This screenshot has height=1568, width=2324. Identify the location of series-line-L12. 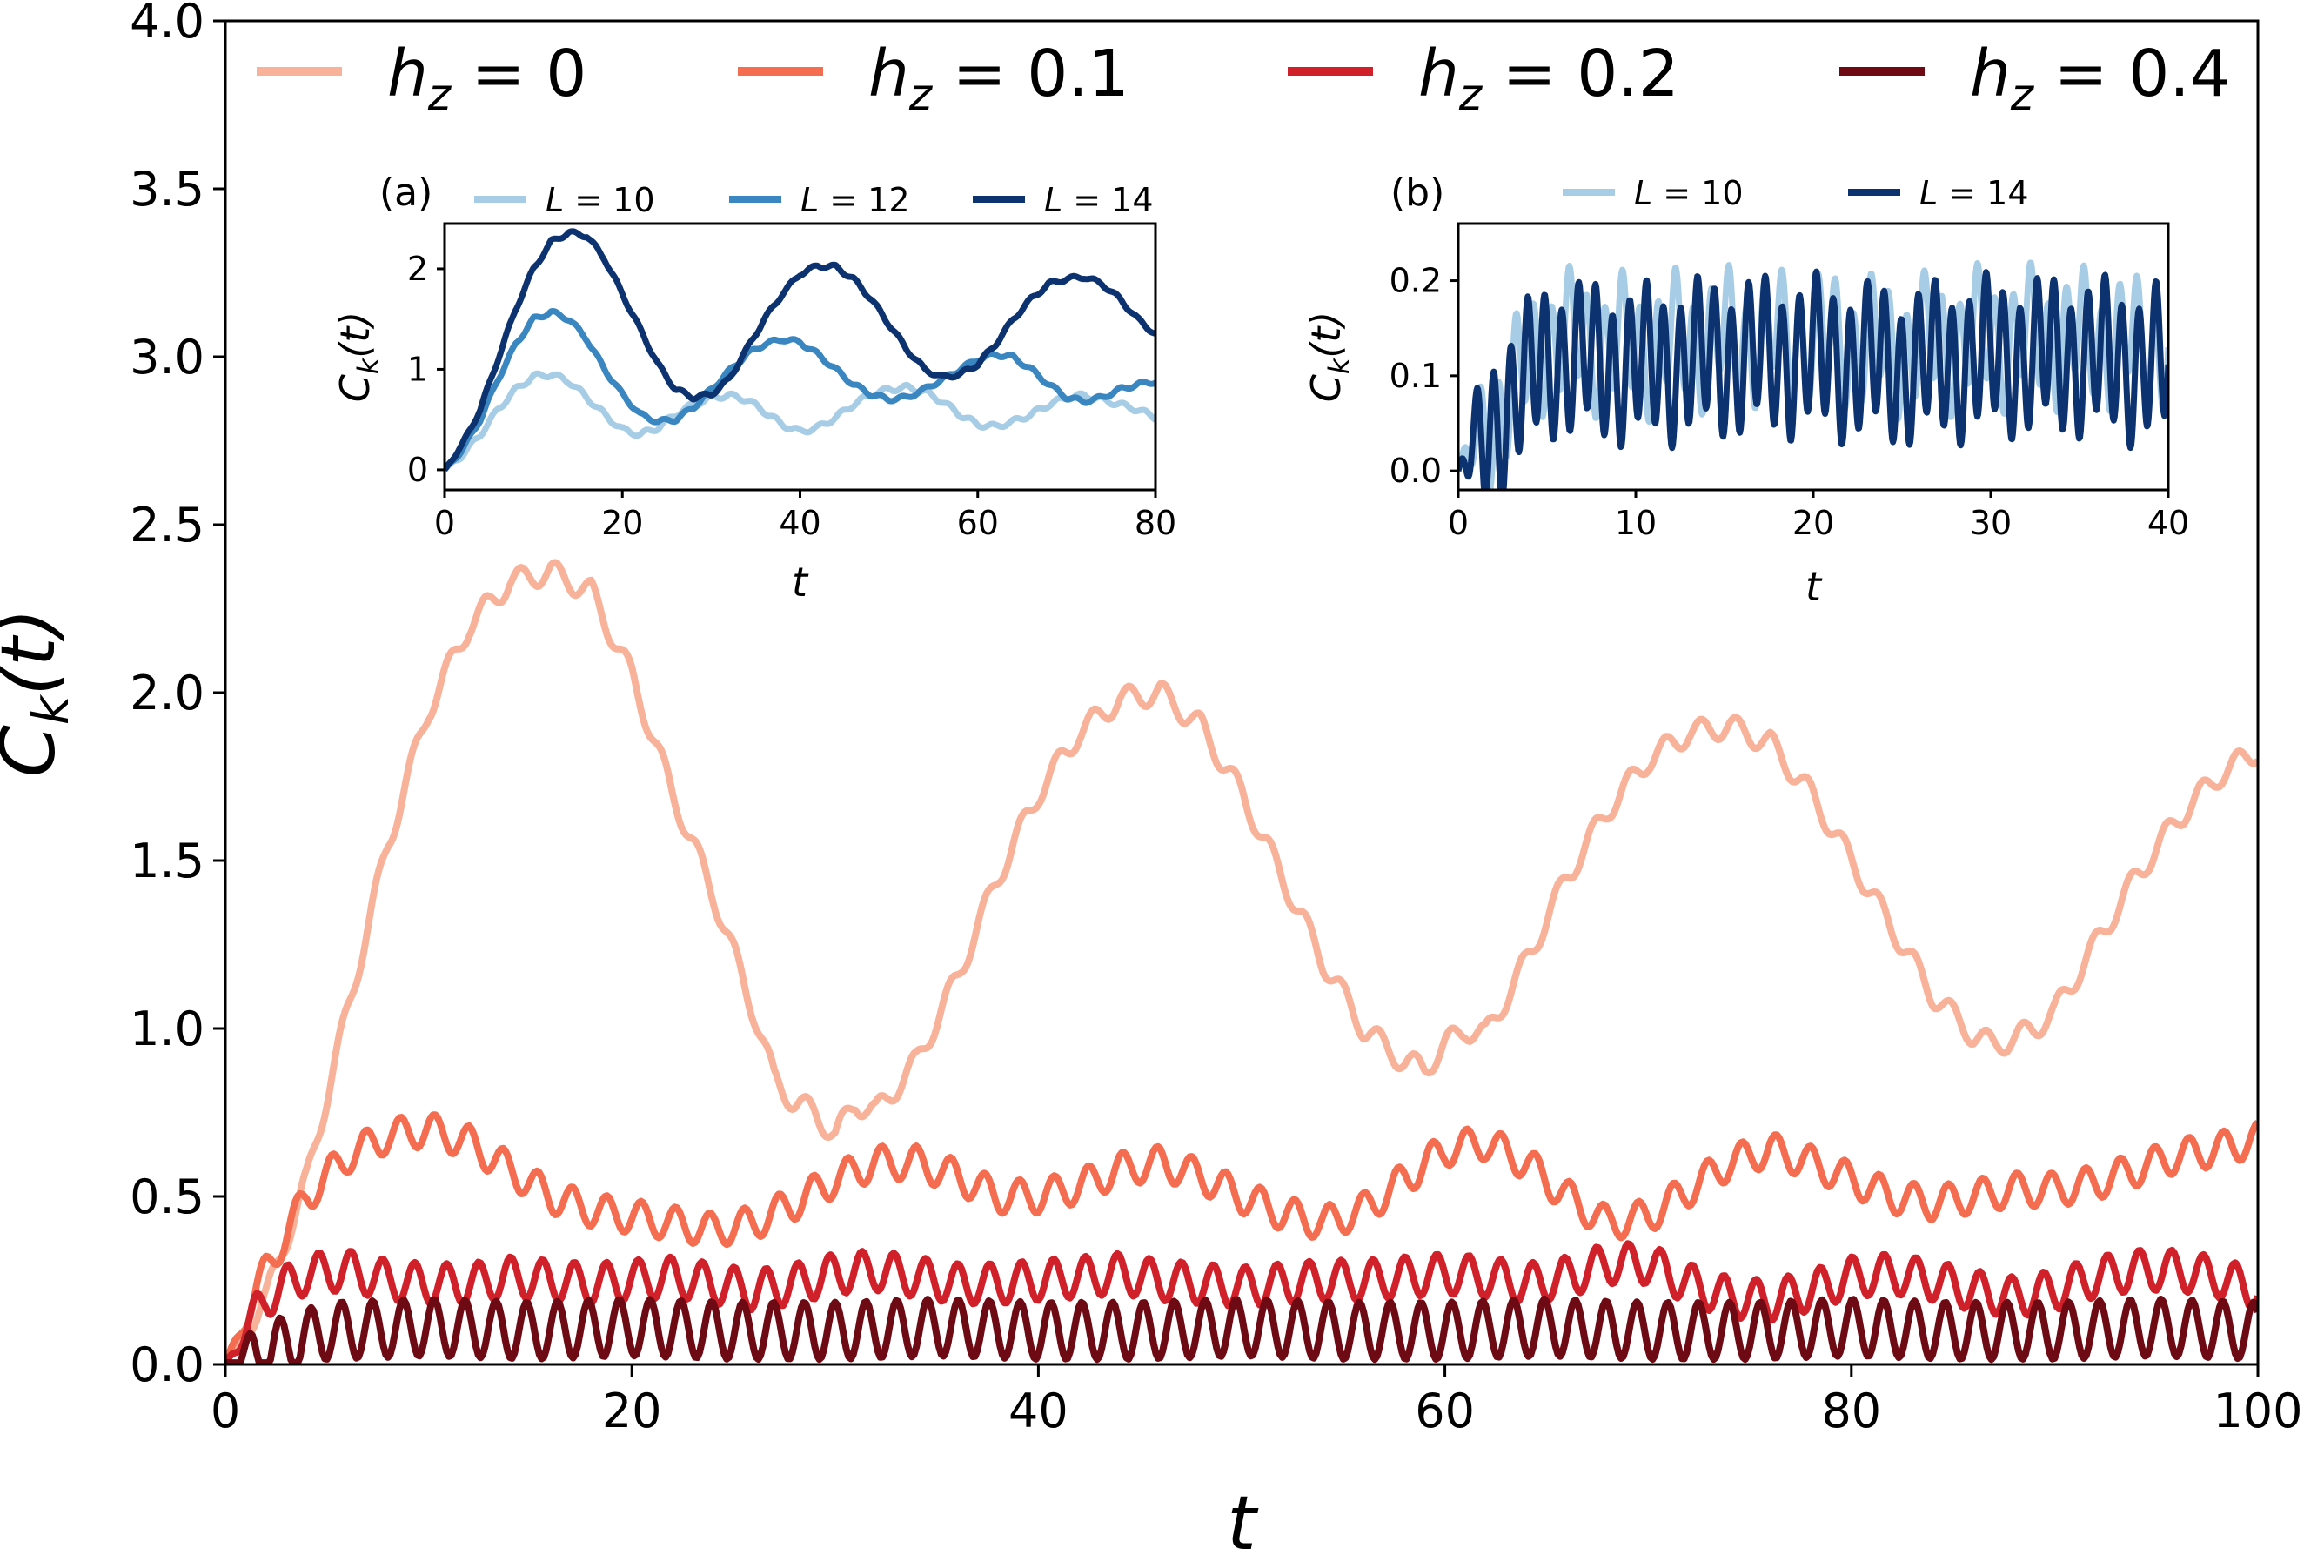
(800, 390).